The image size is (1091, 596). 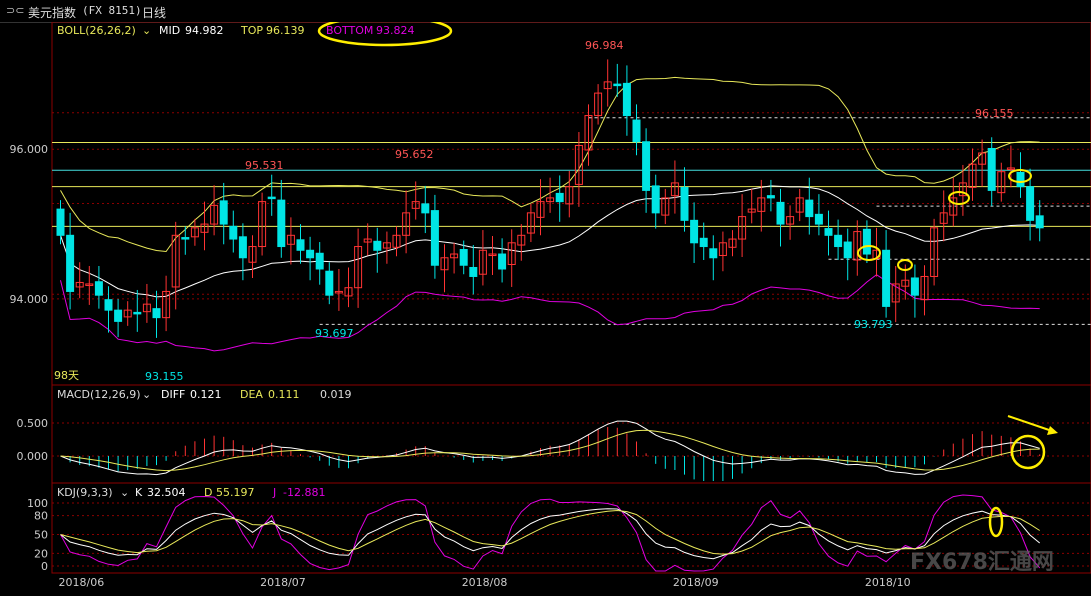 What do you see at coordinates (206, 394) in the screenshot?
I see `macd-diff-value: 0.121` at bounding box center [206, 394].